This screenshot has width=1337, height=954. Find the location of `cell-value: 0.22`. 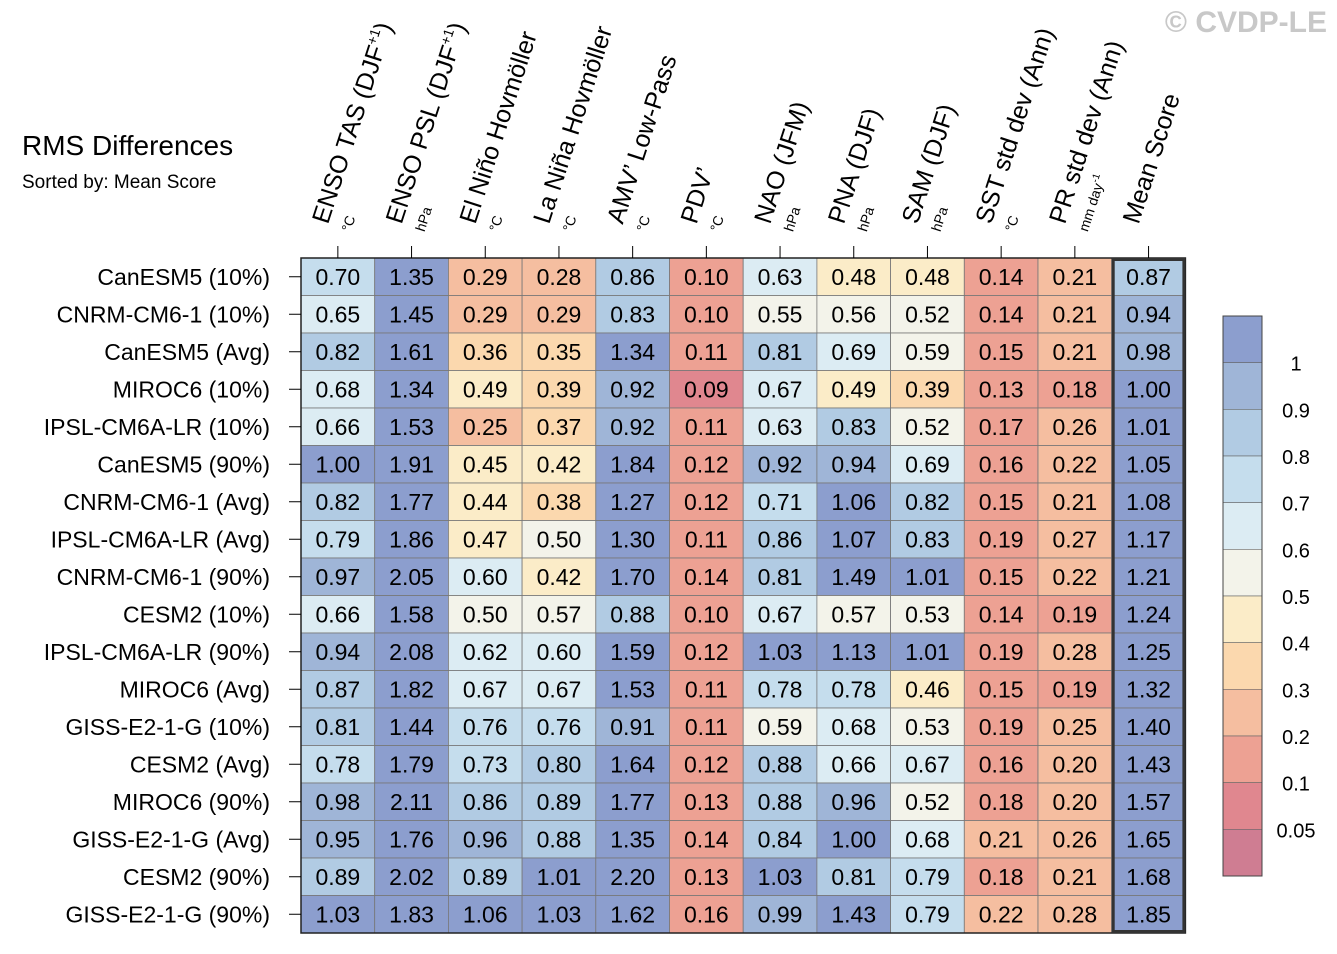

cell-value: 0.22 is located at coordinates (1074, 577).